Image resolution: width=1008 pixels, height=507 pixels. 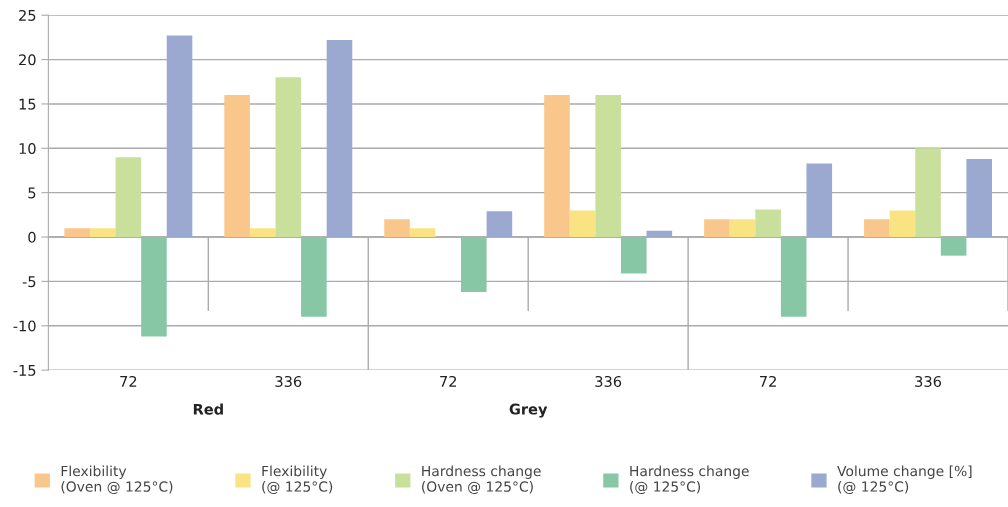 What do you see at coordinates (208, 409) in the screenshot?
I see `text: Red` at bounding box center [208, 409].